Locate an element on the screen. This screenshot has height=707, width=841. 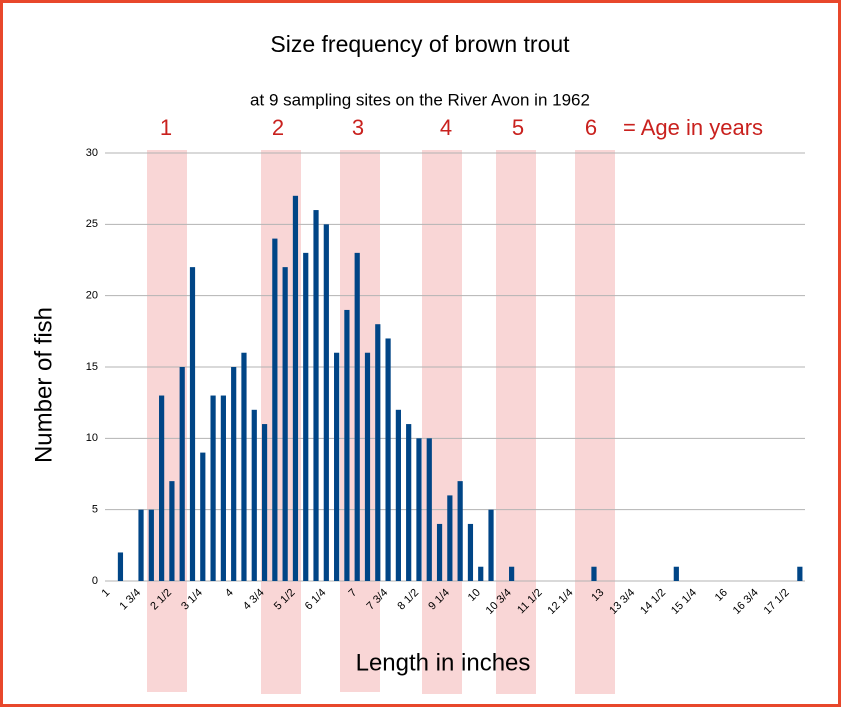
y-tick-label: 20 is located at coordinates (92, 296).